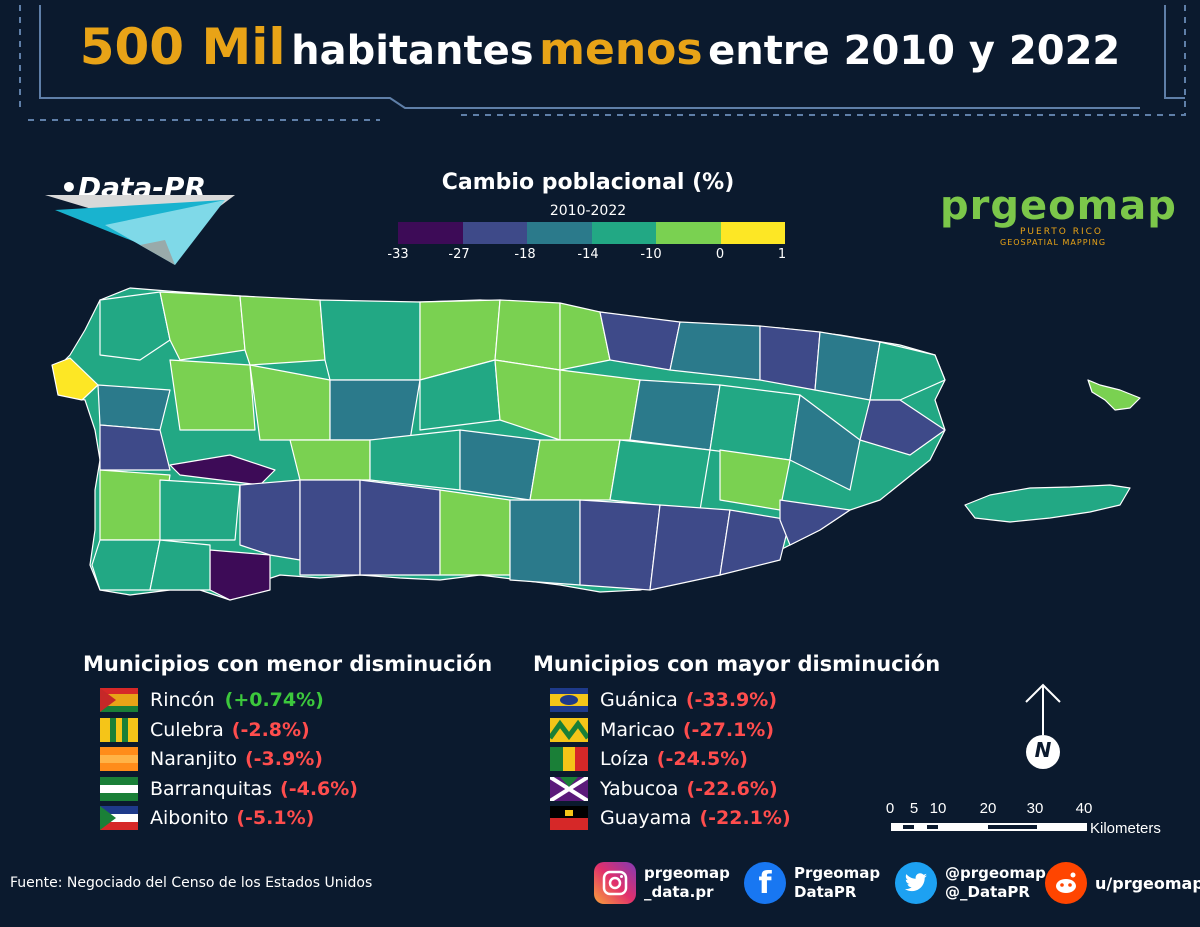 The height and width of the screenshot is (927, 1200). Describe the element at coordinates (914, 808) in the screenshot. I see `scale-tick: 5` at that location.